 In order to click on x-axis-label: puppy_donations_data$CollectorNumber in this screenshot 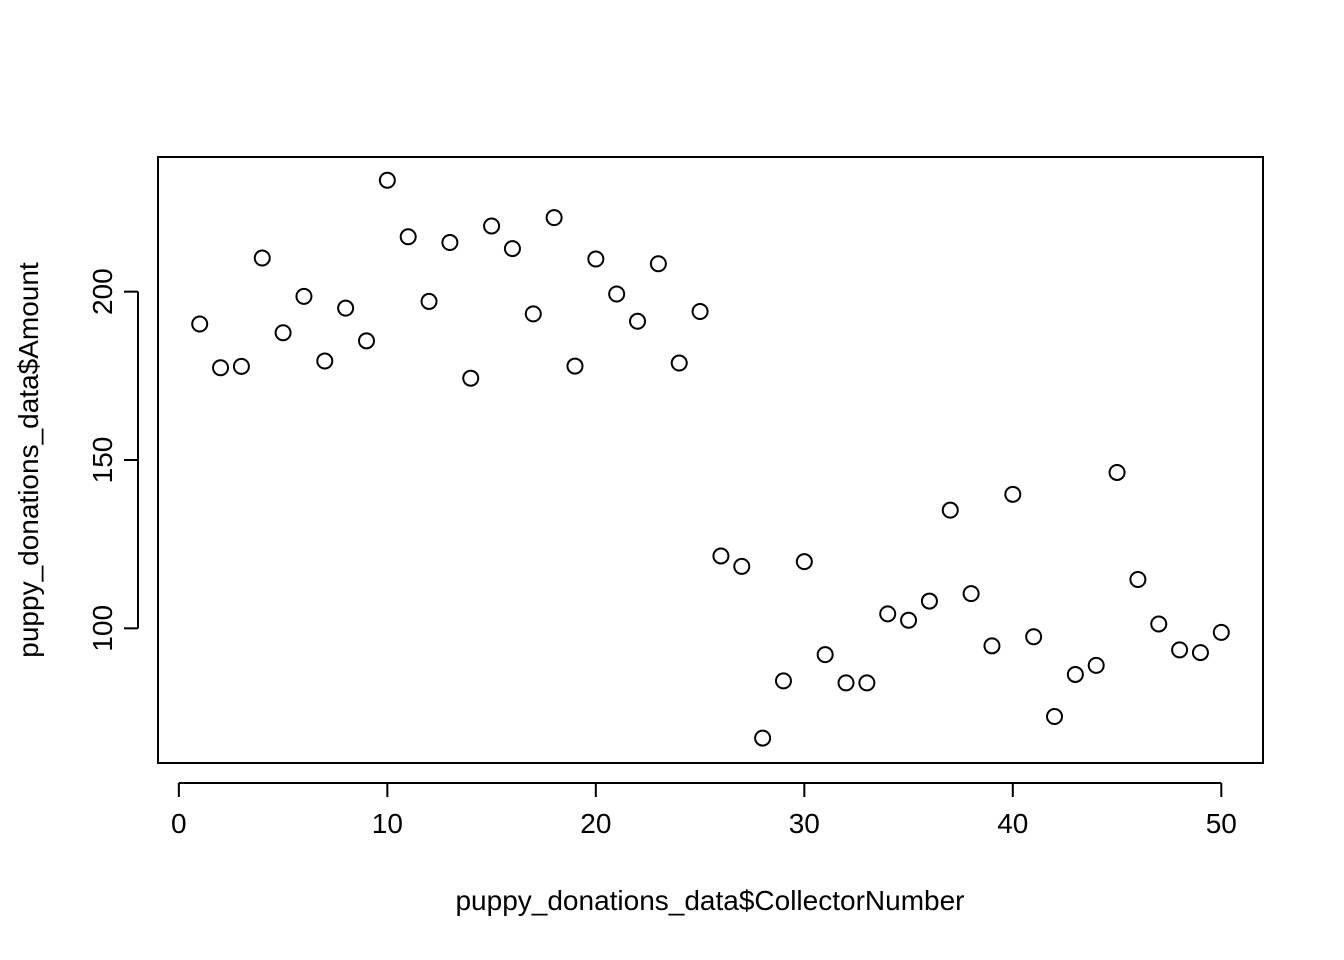, I will do `click(709, 900)`.